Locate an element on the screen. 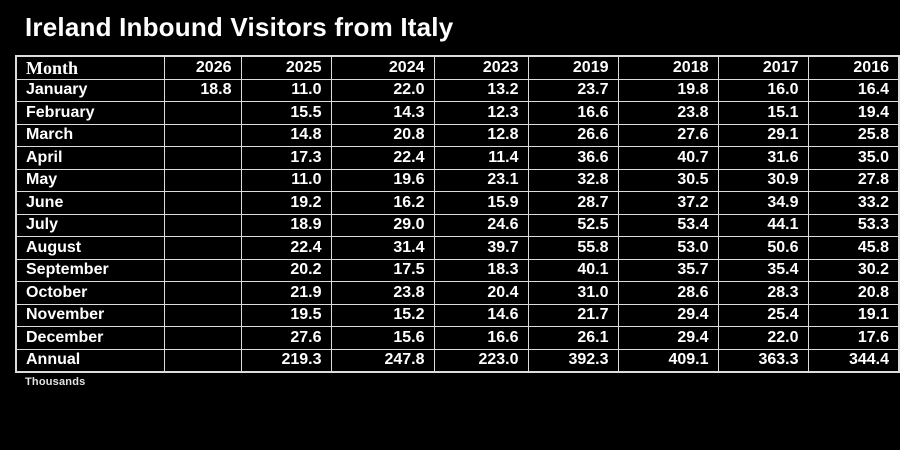 Image resolution: width=900 pixels, height=450 pixels. value-cell: 33.2 is located at coordinates (853, 203).